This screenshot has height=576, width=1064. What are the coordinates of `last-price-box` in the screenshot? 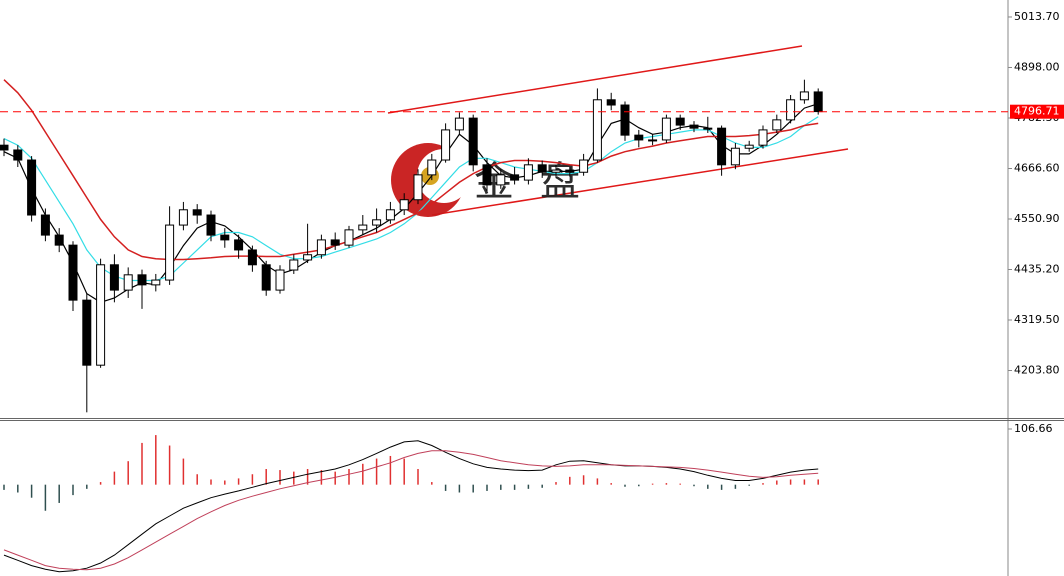 It's located at (1037, 111).